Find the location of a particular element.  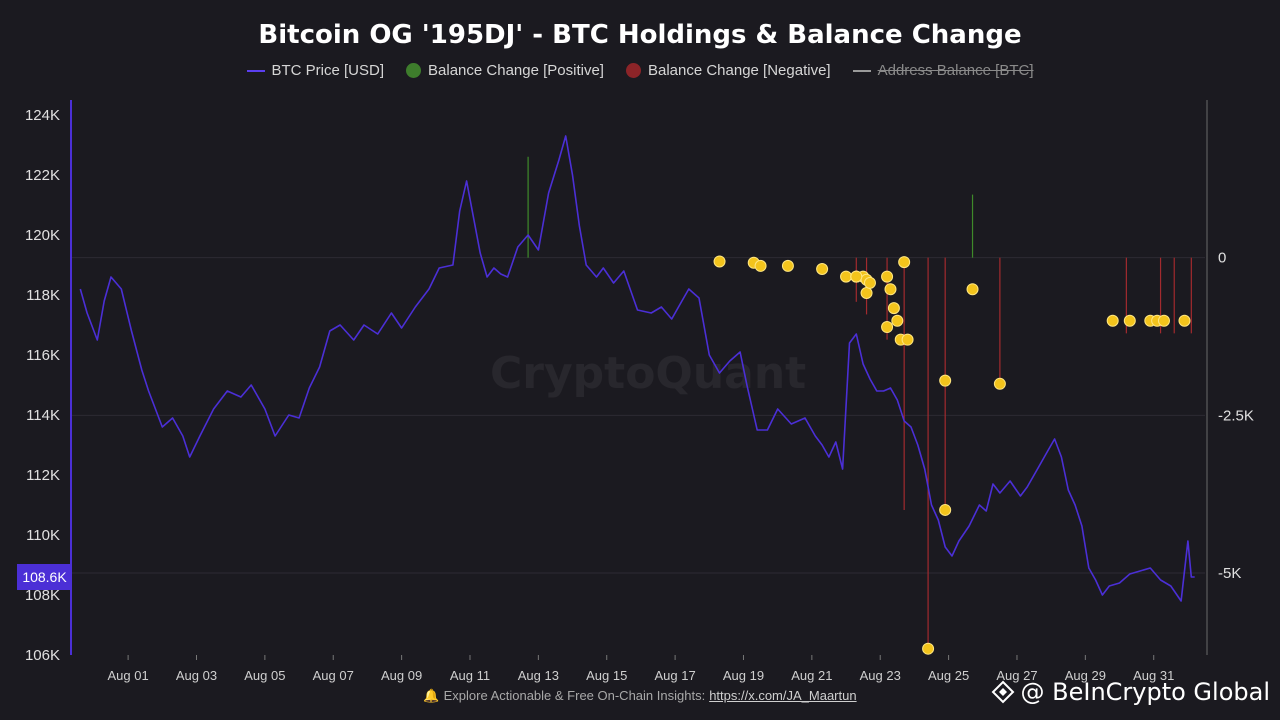

brand-watermark: @ BeInCrypto Global is located at coordinates (1131, 692).